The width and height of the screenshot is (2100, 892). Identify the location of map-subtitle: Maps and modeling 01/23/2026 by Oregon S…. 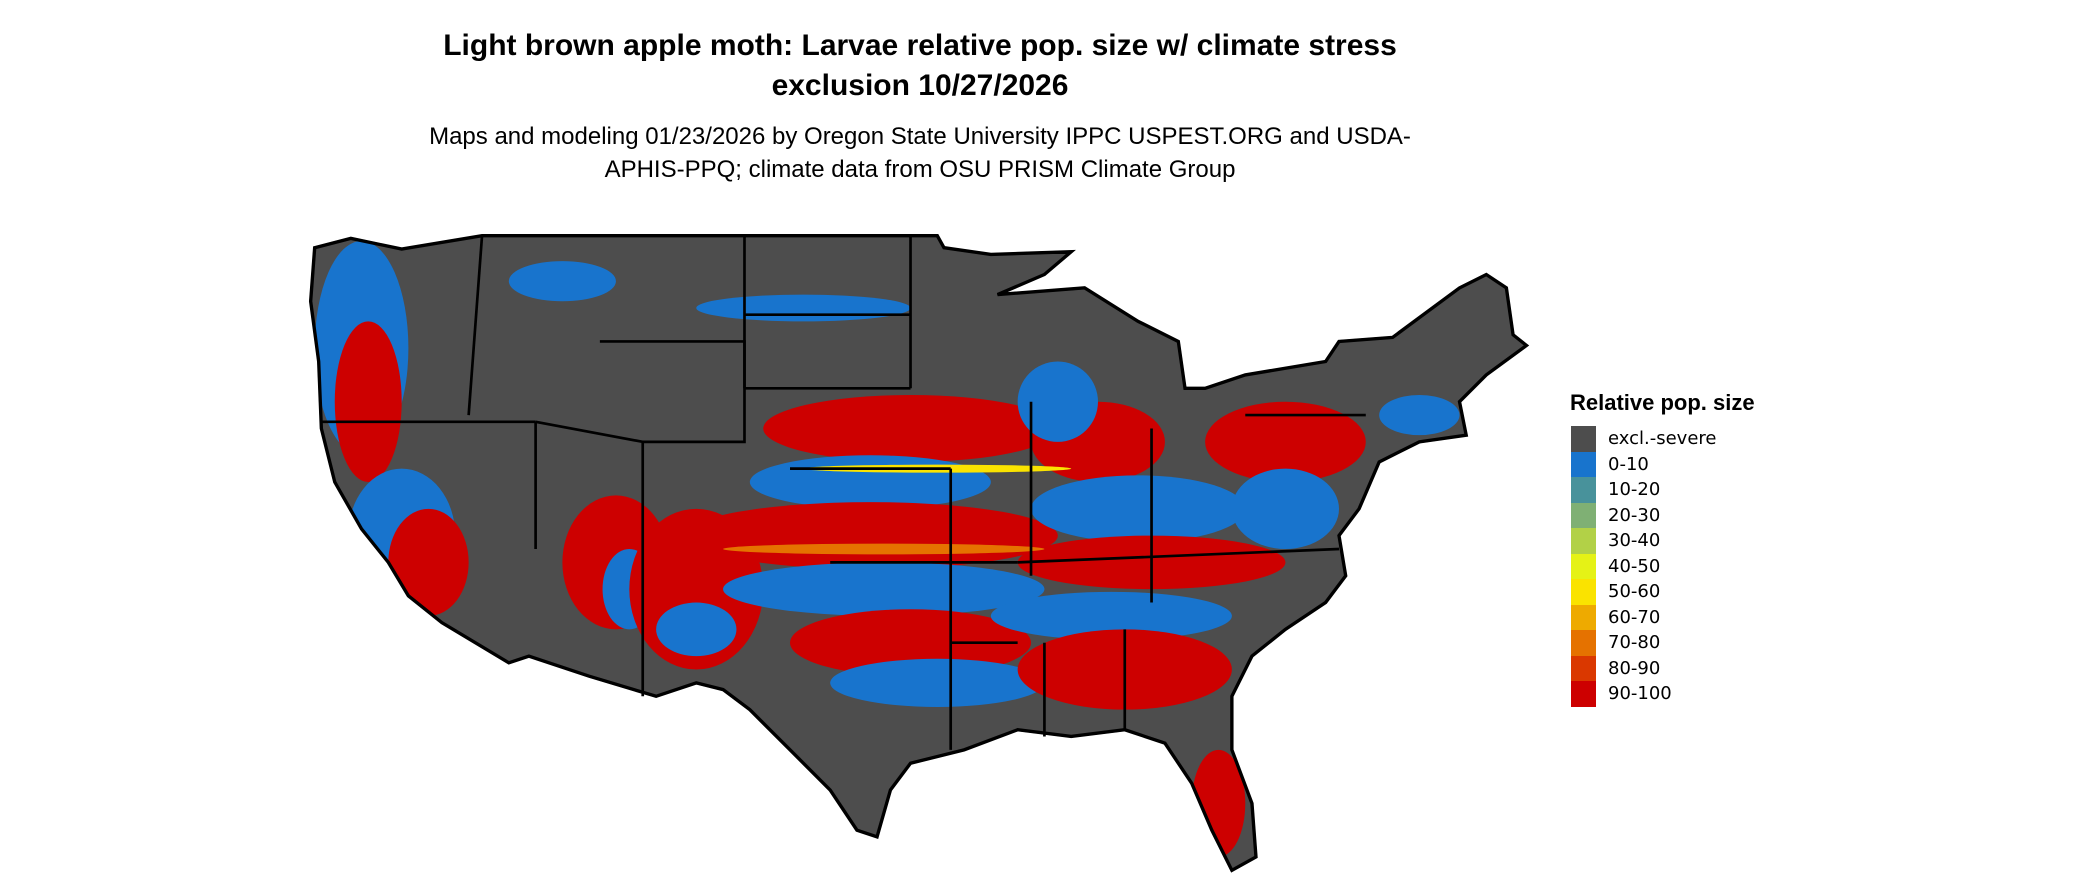
(920, 153).